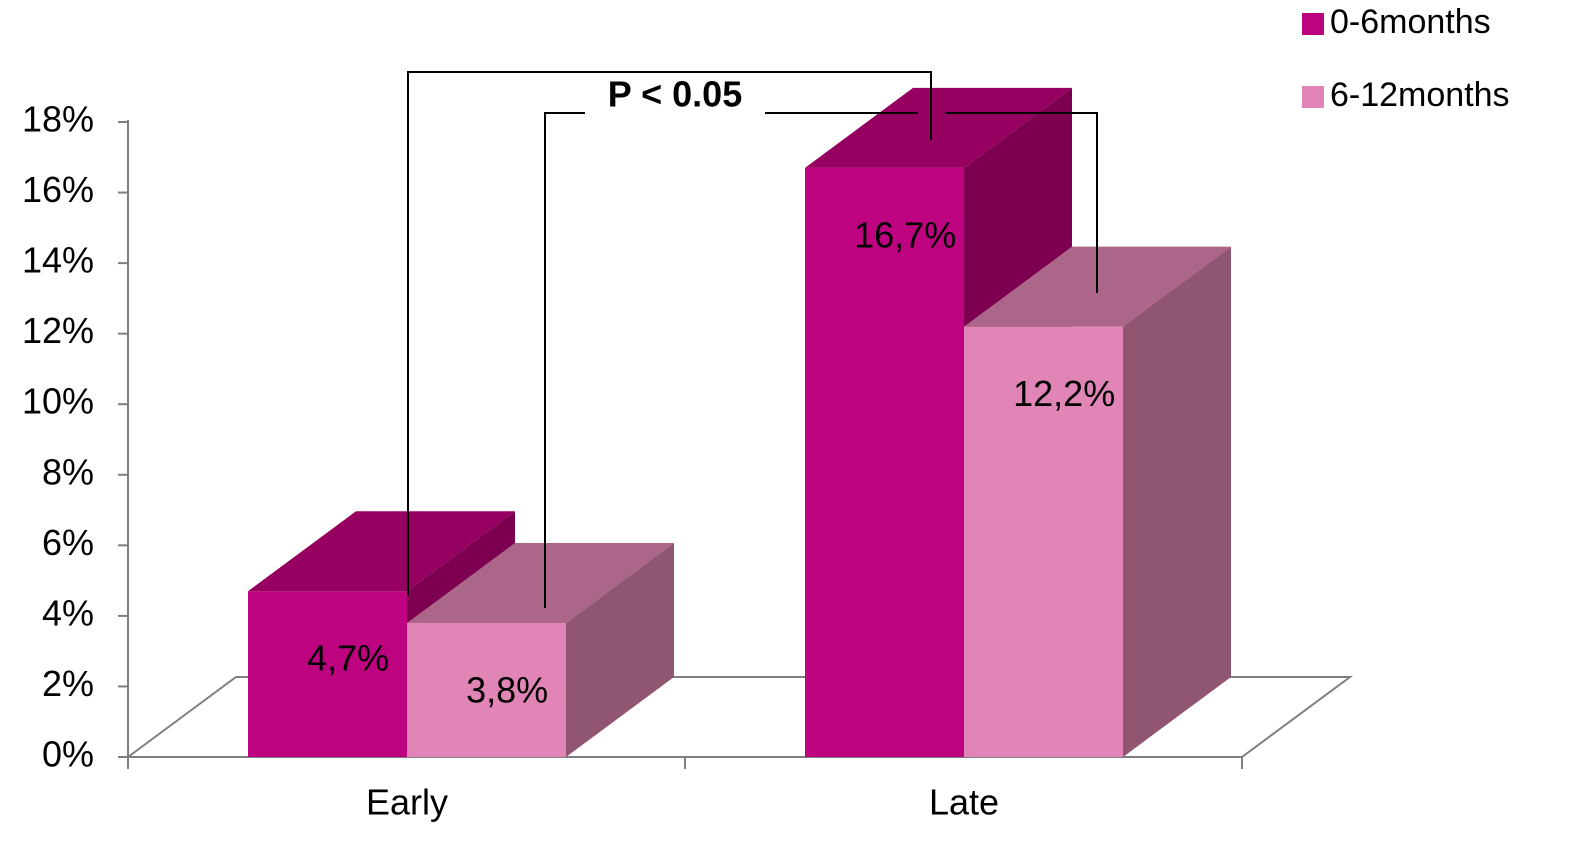  What do you see at coordinates (68, 683) in the screenshot?
I see `y-tick-label: 2%` at bounding box center [68, 683].